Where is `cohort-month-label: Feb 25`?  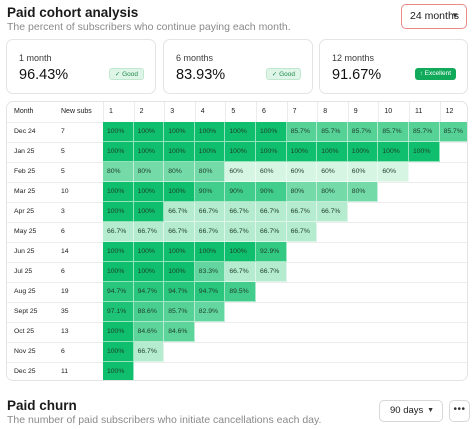 cohort-month-label: Feb 25 is located at coordinates (25, 171).